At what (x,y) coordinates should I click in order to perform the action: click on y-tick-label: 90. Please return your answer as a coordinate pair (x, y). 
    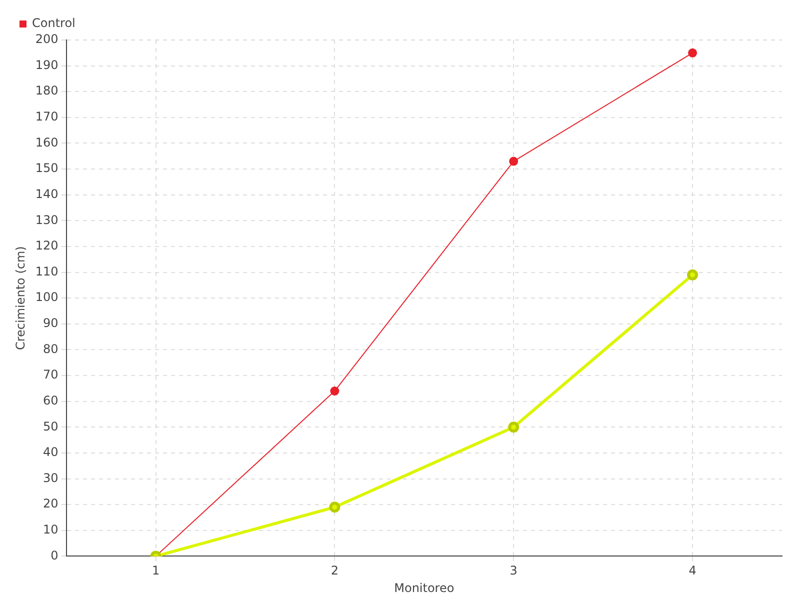
    Looking at the image, I should click on (50, 323).